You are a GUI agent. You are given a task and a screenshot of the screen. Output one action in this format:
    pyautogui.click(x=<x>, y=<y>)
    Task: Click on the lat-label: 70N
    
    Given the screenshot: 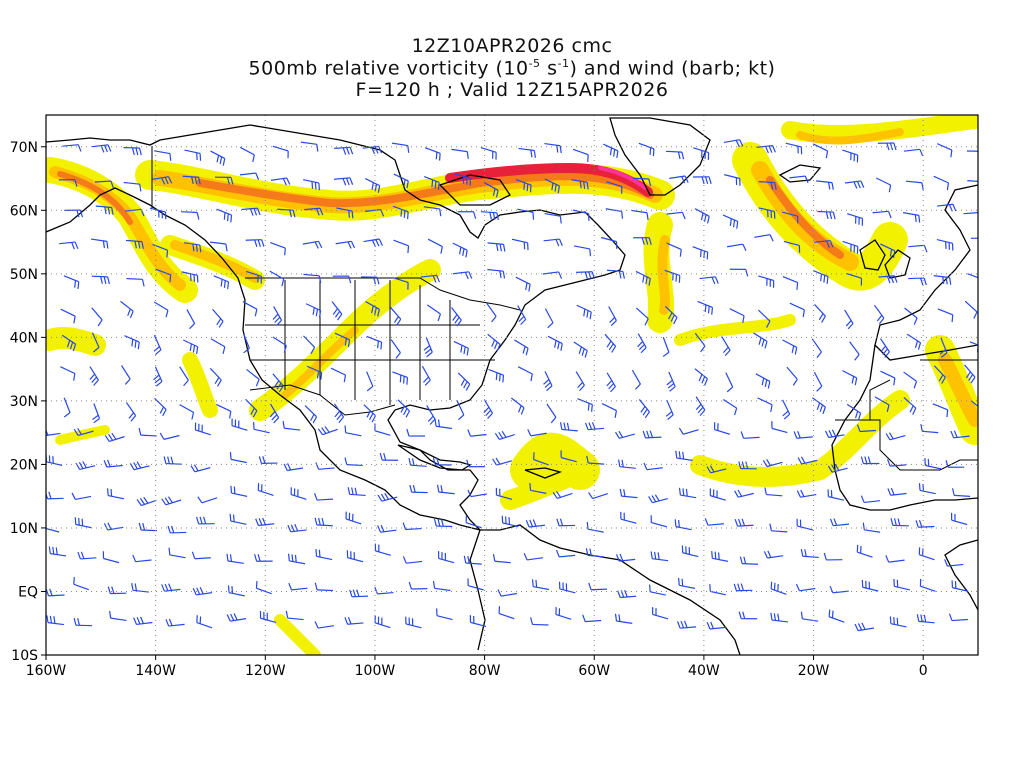 What is the action you would take?
    pyautogui.click(x=24, y=148)
    